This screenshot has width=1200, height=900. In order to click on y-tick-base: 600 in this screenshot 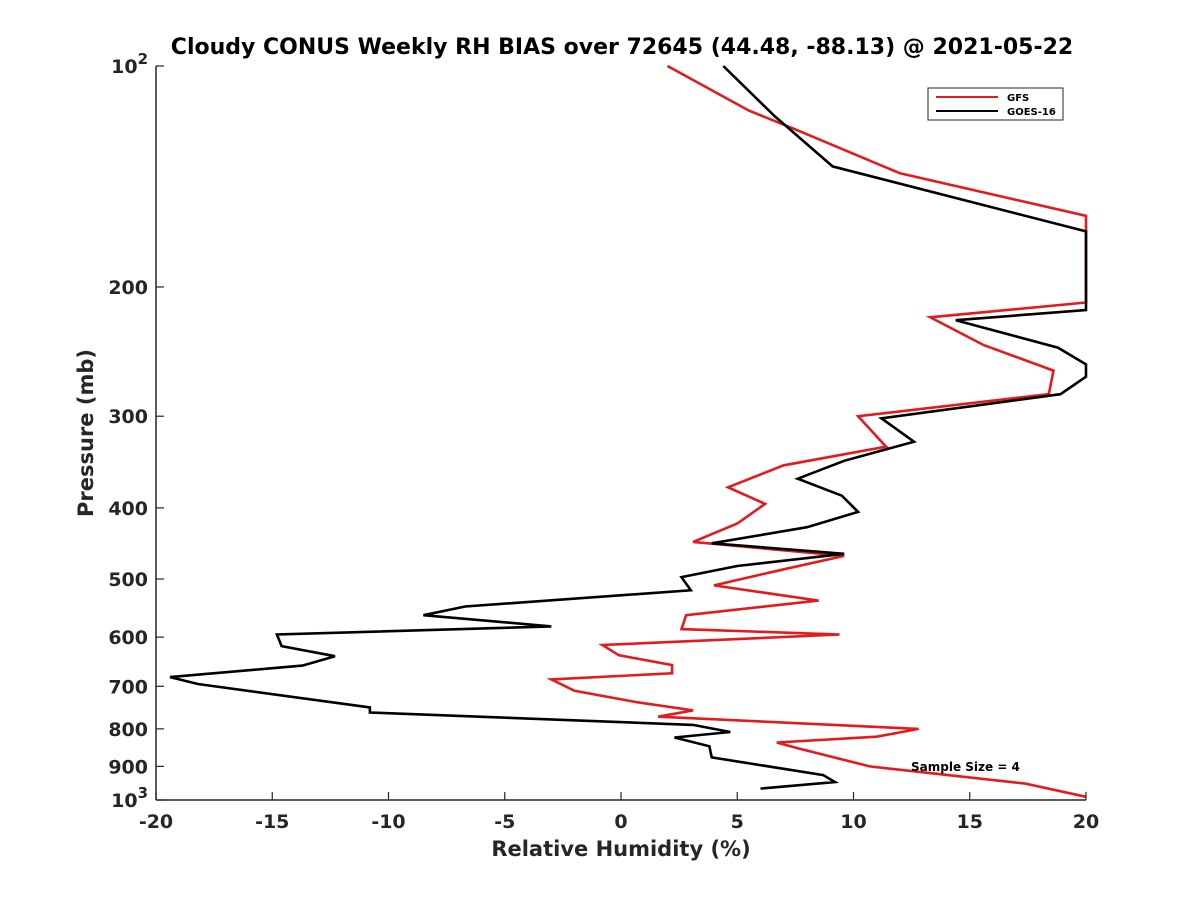, I will do `click(128, 638)`.